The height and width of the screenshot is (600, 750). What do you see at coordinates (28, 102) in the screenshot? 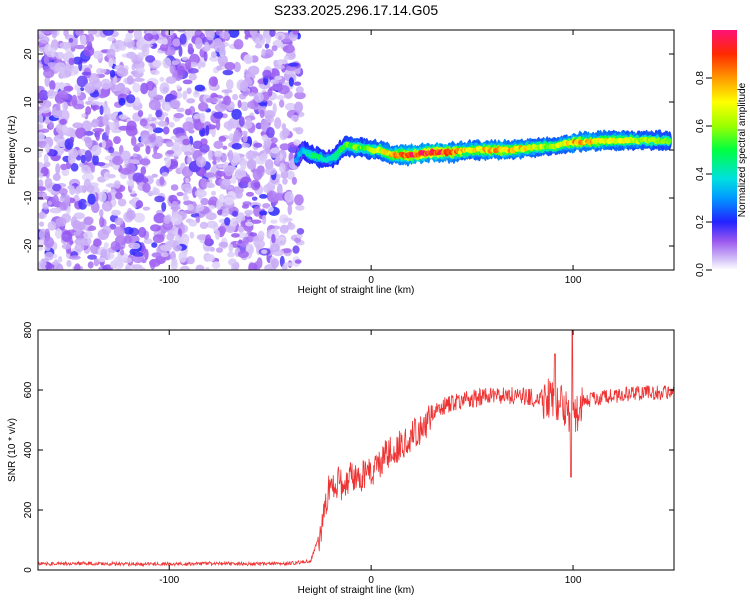
I see `y-tick-label: 10` at bounding box center [28, 102].